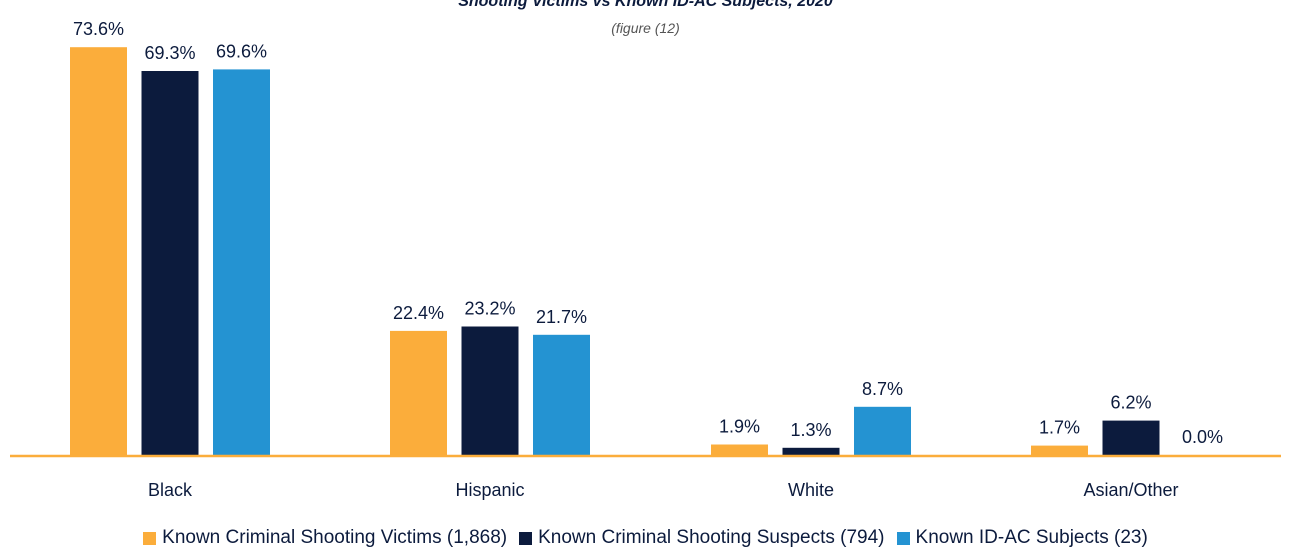  Describe the element at coordinates (150, 538) in the screenshot. I see `legend-swatch-victims` at that location.